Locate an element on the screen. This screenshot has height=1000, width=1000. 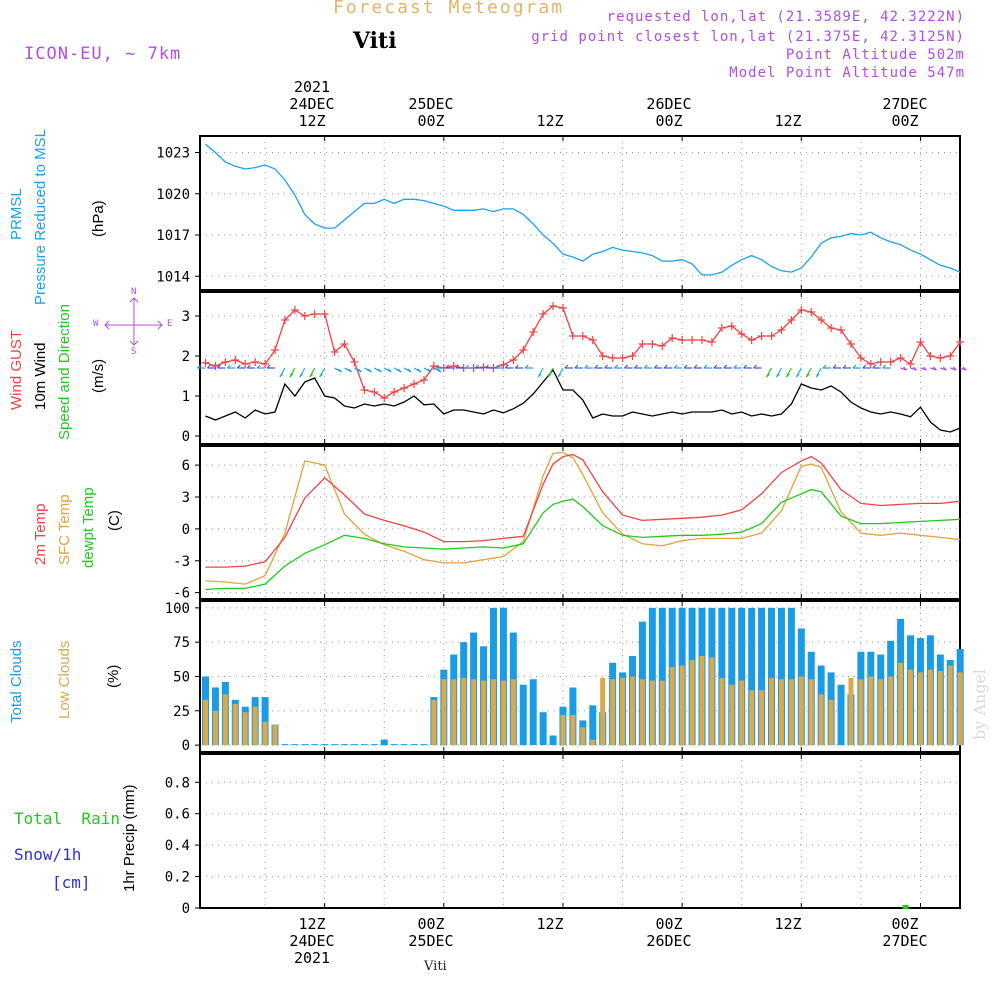
chart-title: Forecast Meteogram is located at coordinates (449, 9).